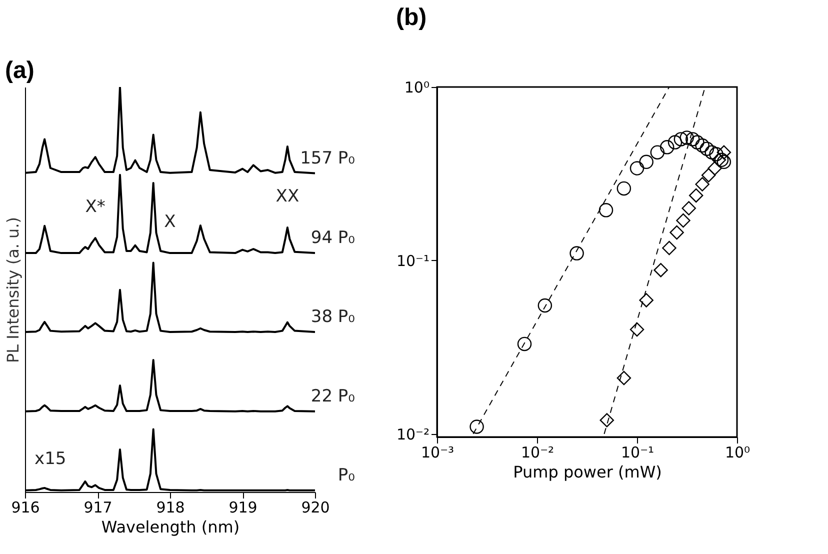 This screenshot has width=828, height=554. I want to click on x-tick-label: 919, so click(243, 507).